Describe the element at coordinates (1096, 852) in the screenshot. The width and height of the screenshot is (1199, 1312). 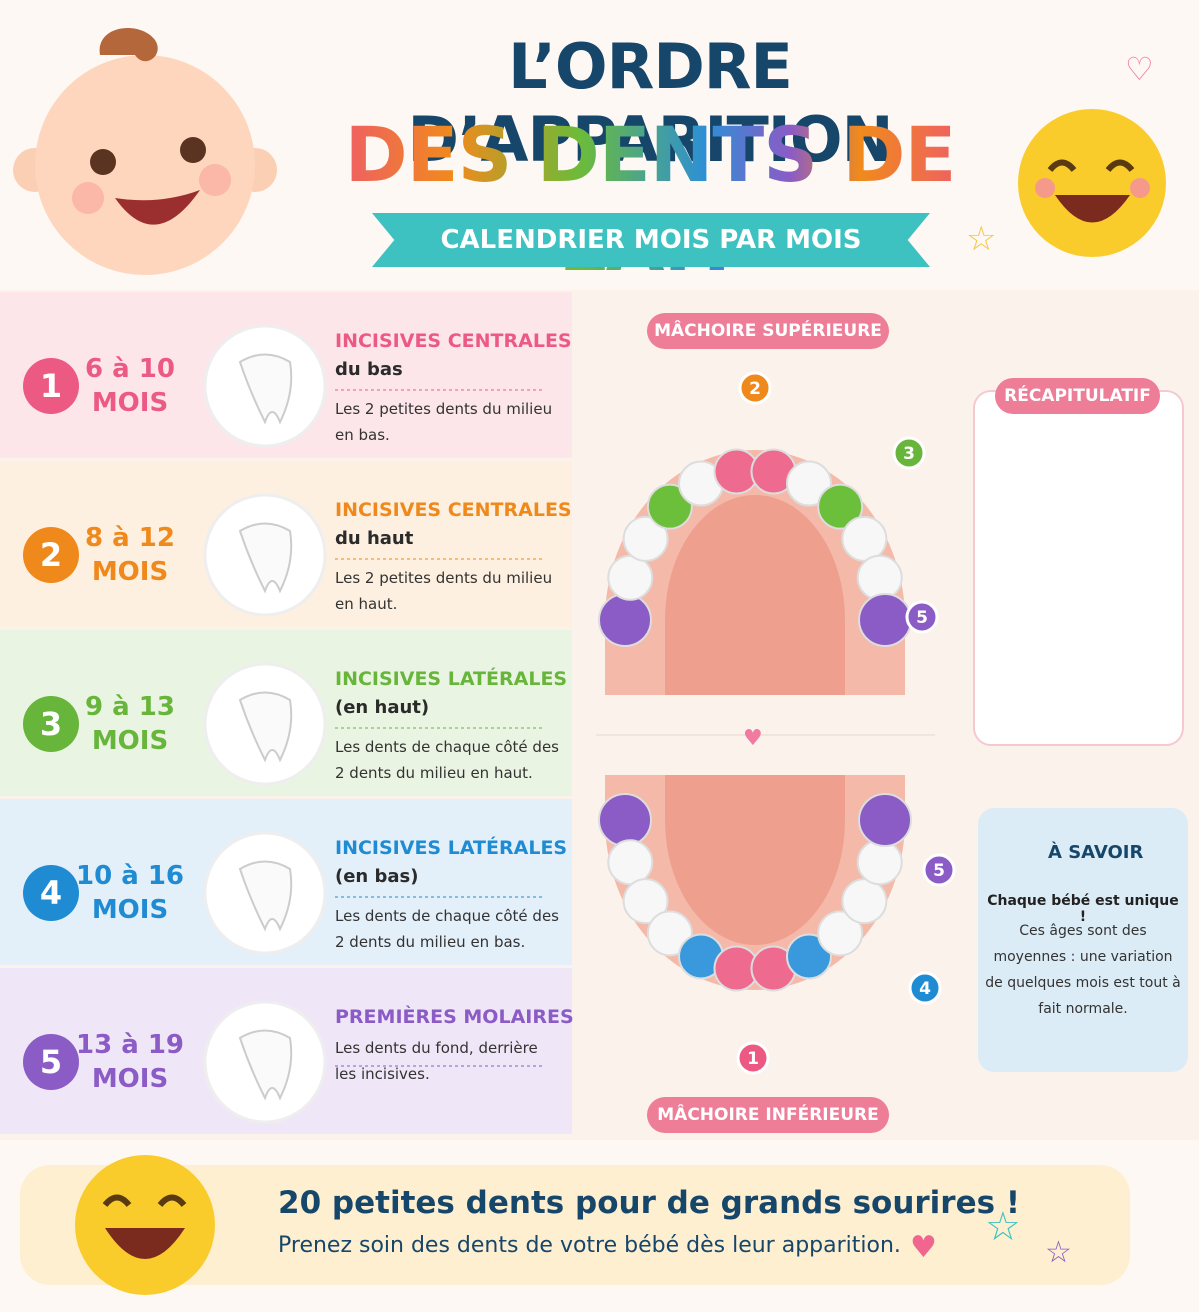
I see `info-title: À SAVOIR` at that location.